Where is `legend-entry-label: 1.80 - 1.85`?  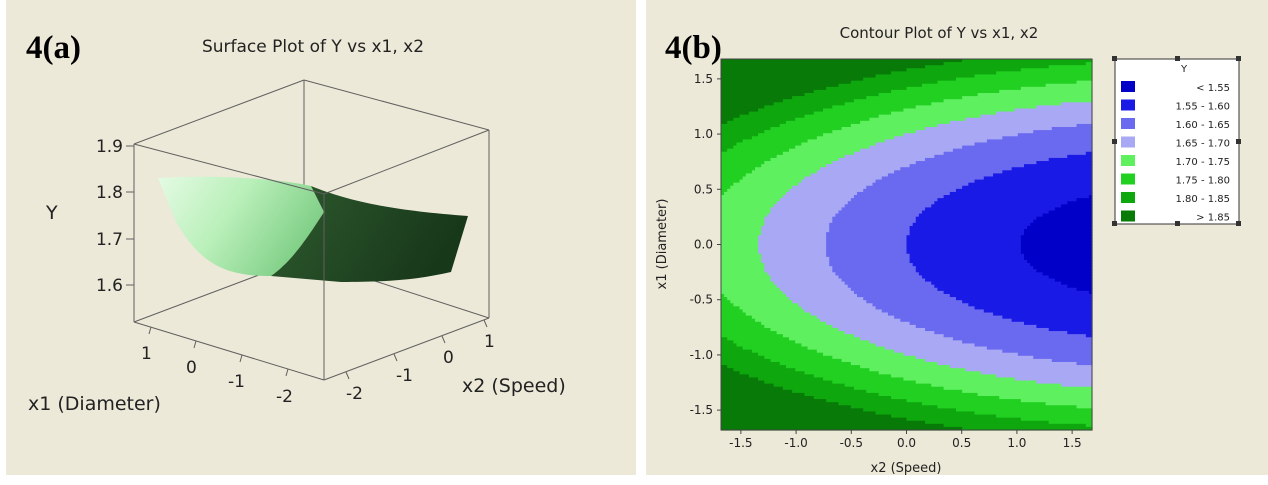
legend-entry-label: 1.80 - 1.85 is located at coordinates (1203, 199).